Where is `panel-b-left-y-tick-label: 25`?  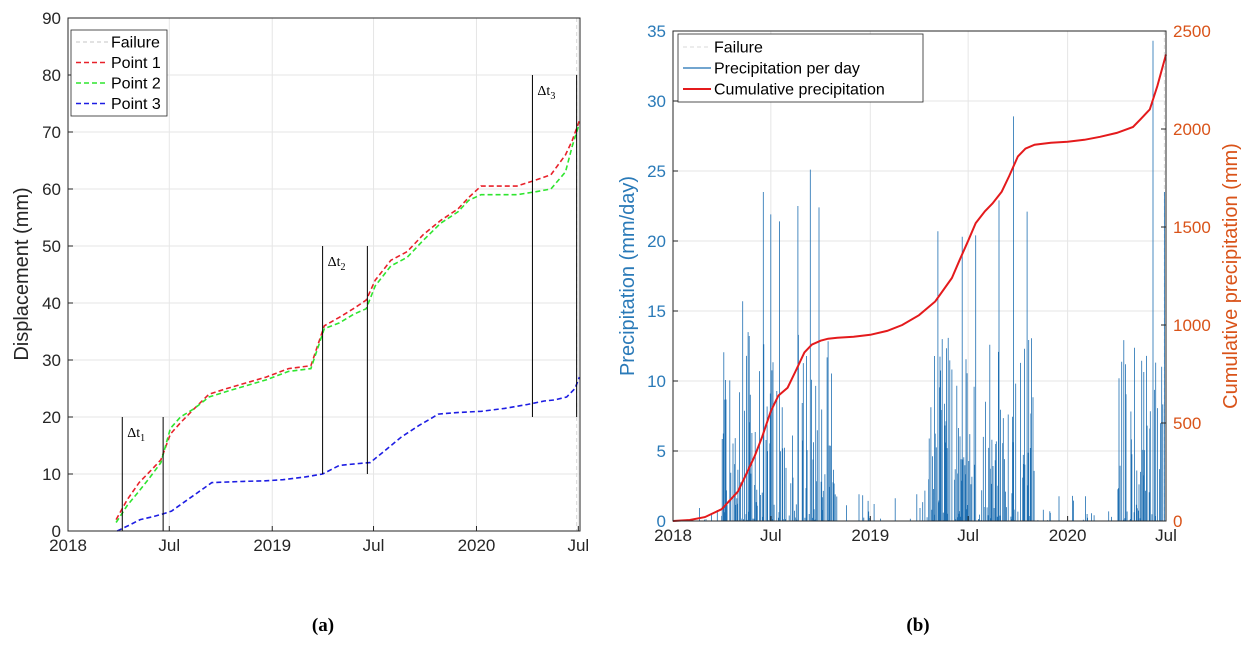
panel-b-left-y-tick-label: 25 is located at coordinates (656, 171).